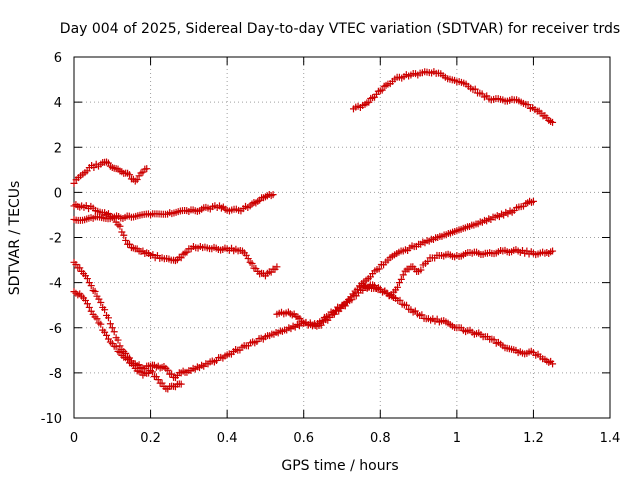 The width and height of the screenshot is (640, 480). What do you see at coordinates (15, 238) in the screenshot?
I see `y-axis-label: SDTVAR / TECUs` at bounding box center [15, 238].